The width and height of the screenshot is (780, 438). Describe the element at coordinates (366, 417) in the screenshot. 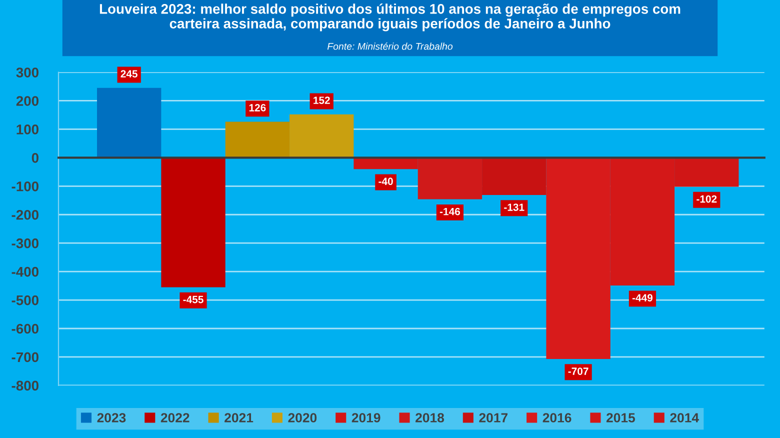

I see `legend-label: 2019` at that location.